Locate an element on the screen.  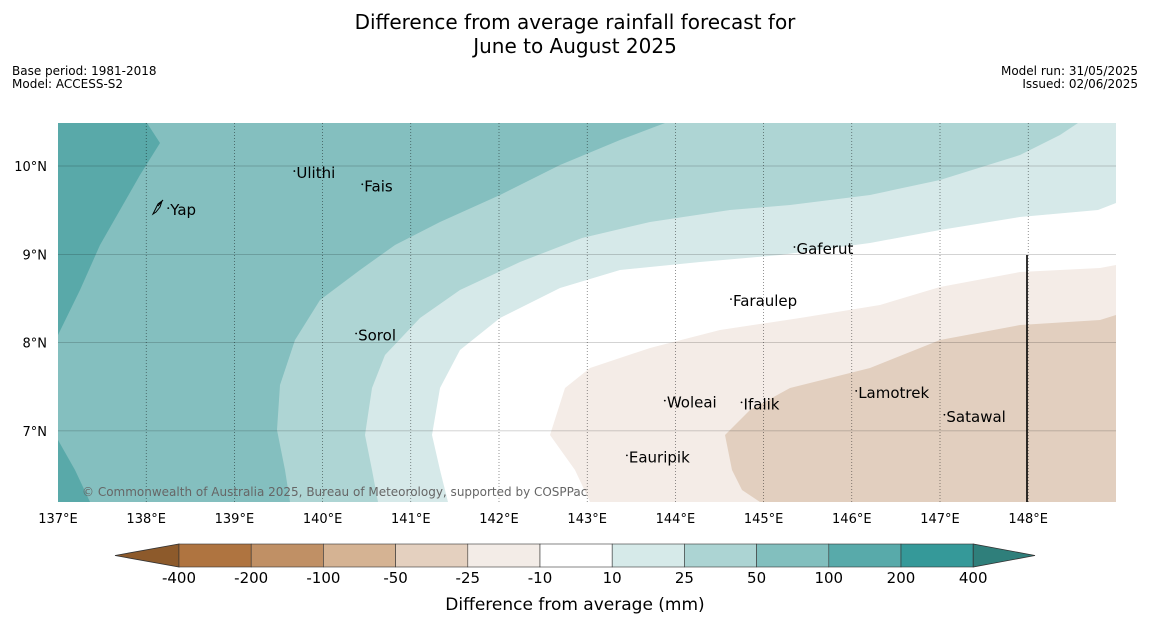
colorbar-title: Difference from average (mm) is located at coordinates (574, 605).